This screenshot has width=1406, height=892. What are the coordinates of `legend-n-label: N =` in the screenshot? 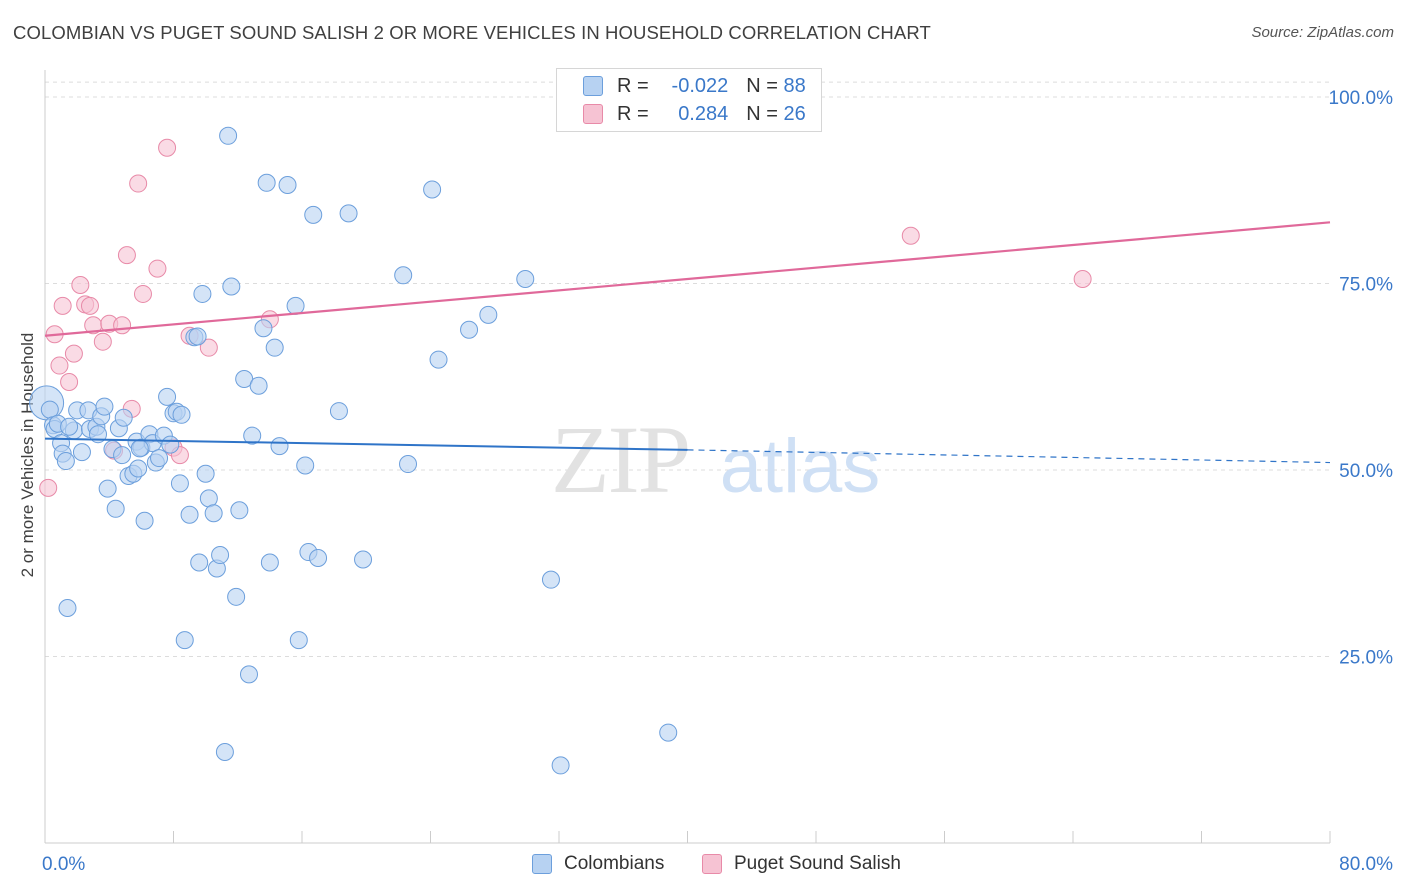 It's located at (762, 113).